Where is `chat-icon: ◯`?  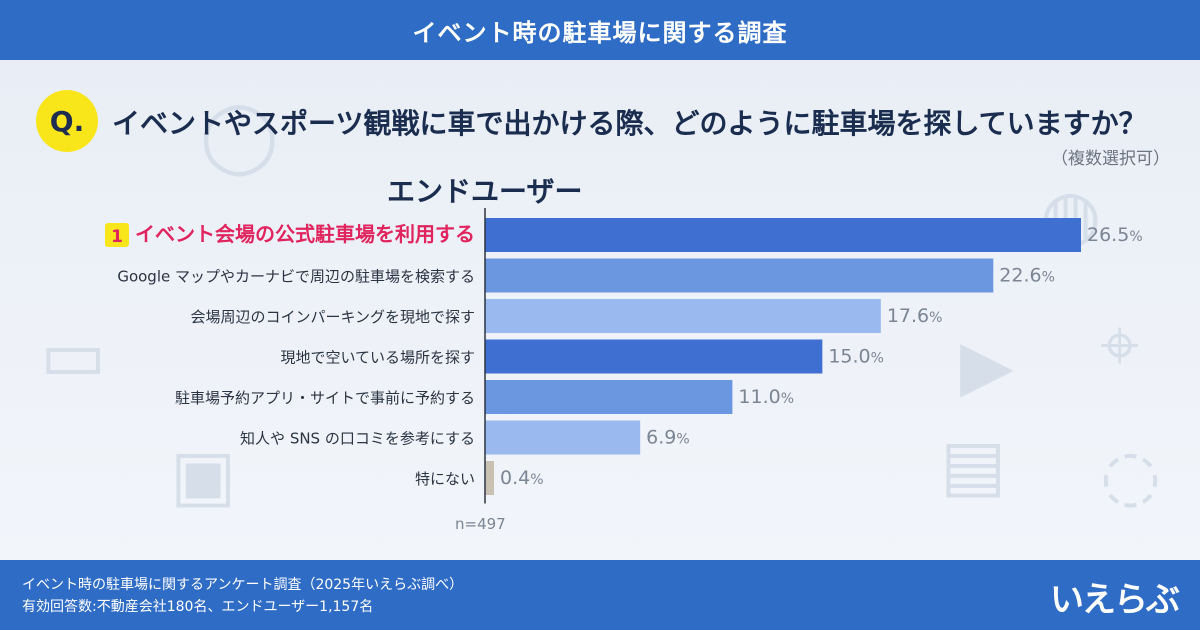
chat-icon: ◯ is located at coordinates (239, 135).